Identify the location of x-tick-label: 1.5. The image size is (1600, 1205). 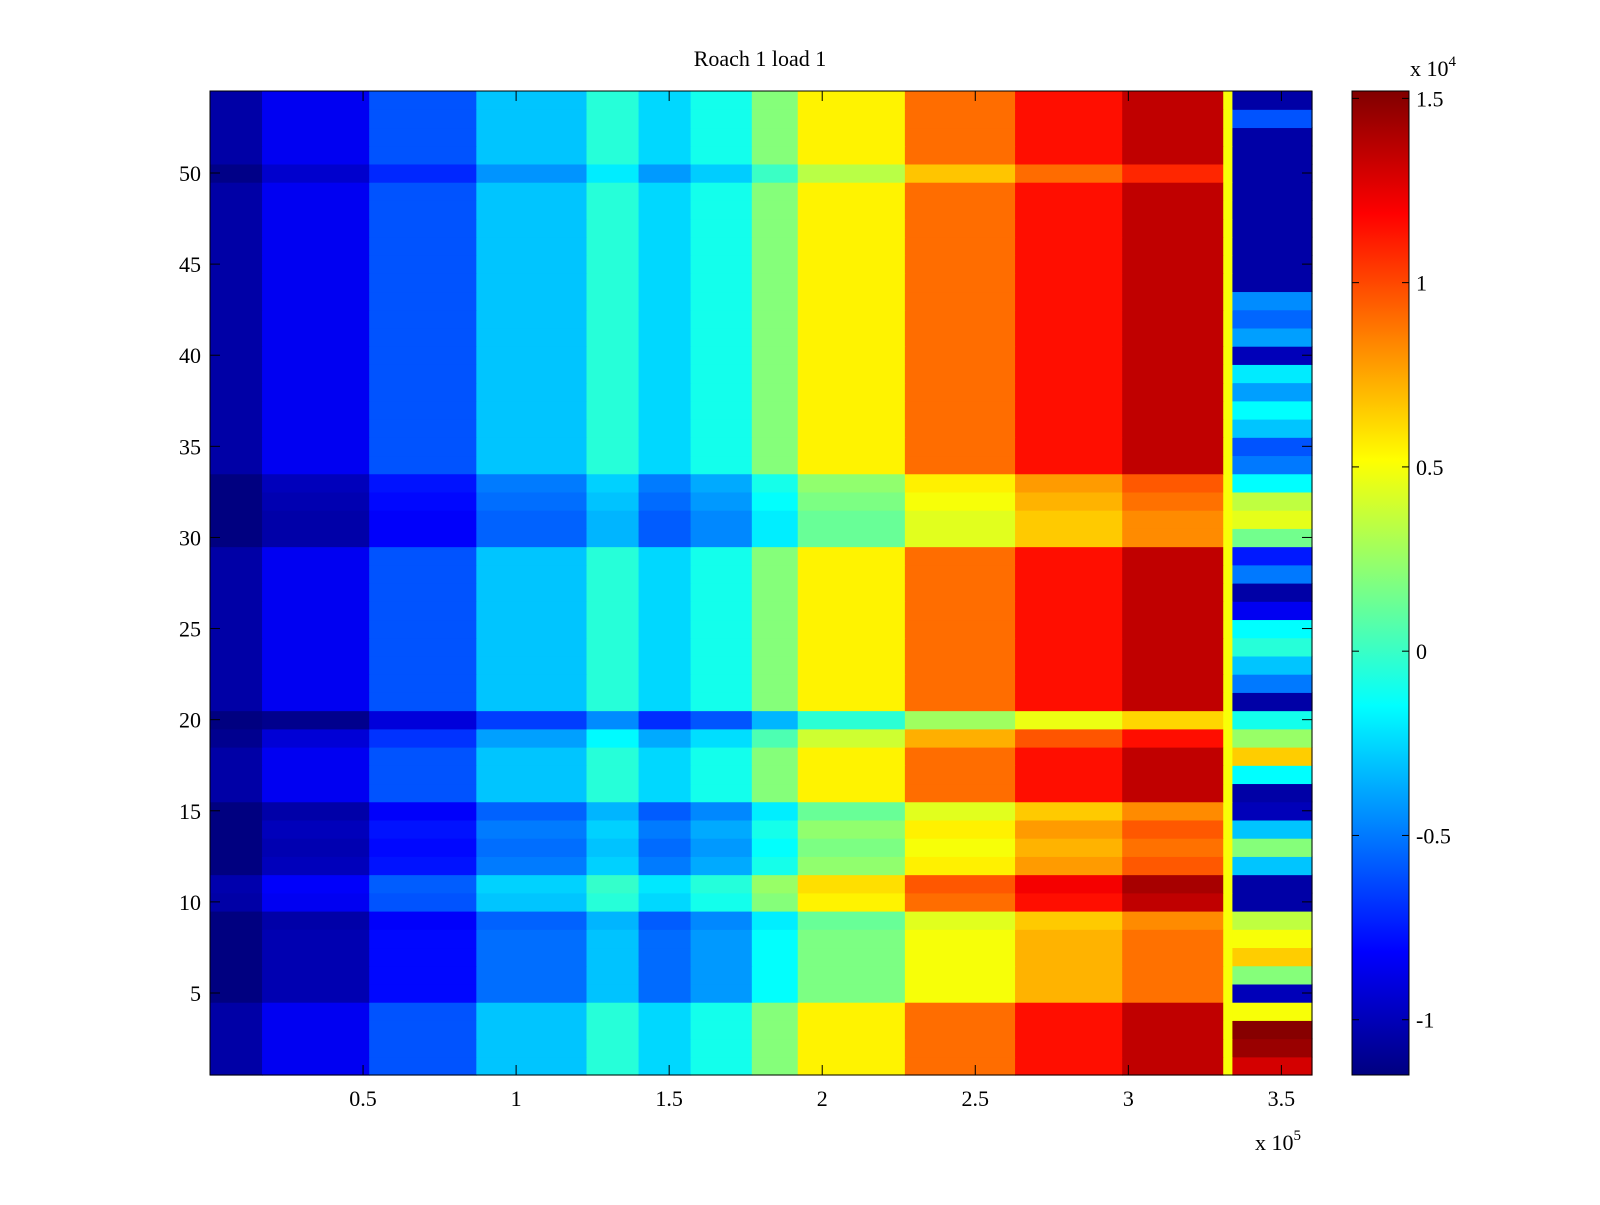
(669, 1098).